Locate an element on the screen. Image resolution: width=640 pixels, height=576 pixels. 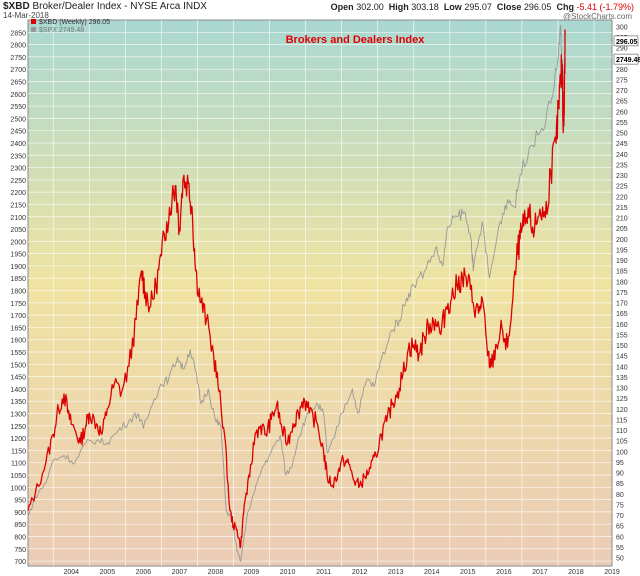
right-tick-label: 120 is located at coordinates (622, 410).